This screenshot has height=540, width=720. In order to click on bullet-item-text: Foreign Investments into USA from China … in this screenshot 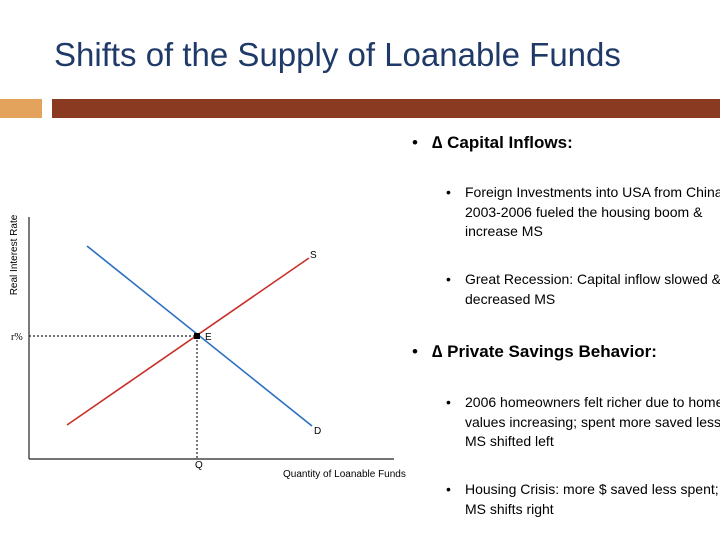, I will do `click(592, 211)`.